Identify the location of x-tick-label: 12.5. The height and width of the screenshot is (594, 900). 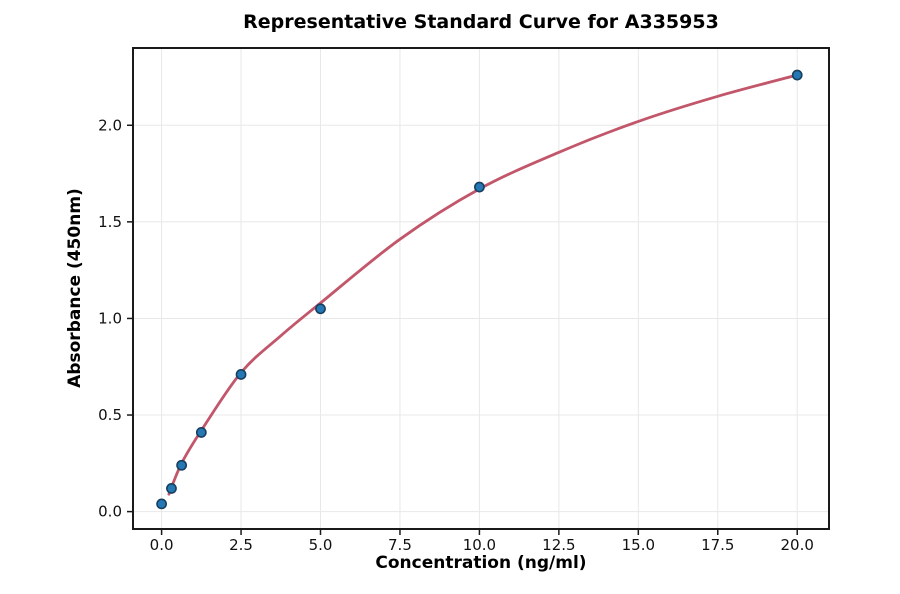
(558, 545).